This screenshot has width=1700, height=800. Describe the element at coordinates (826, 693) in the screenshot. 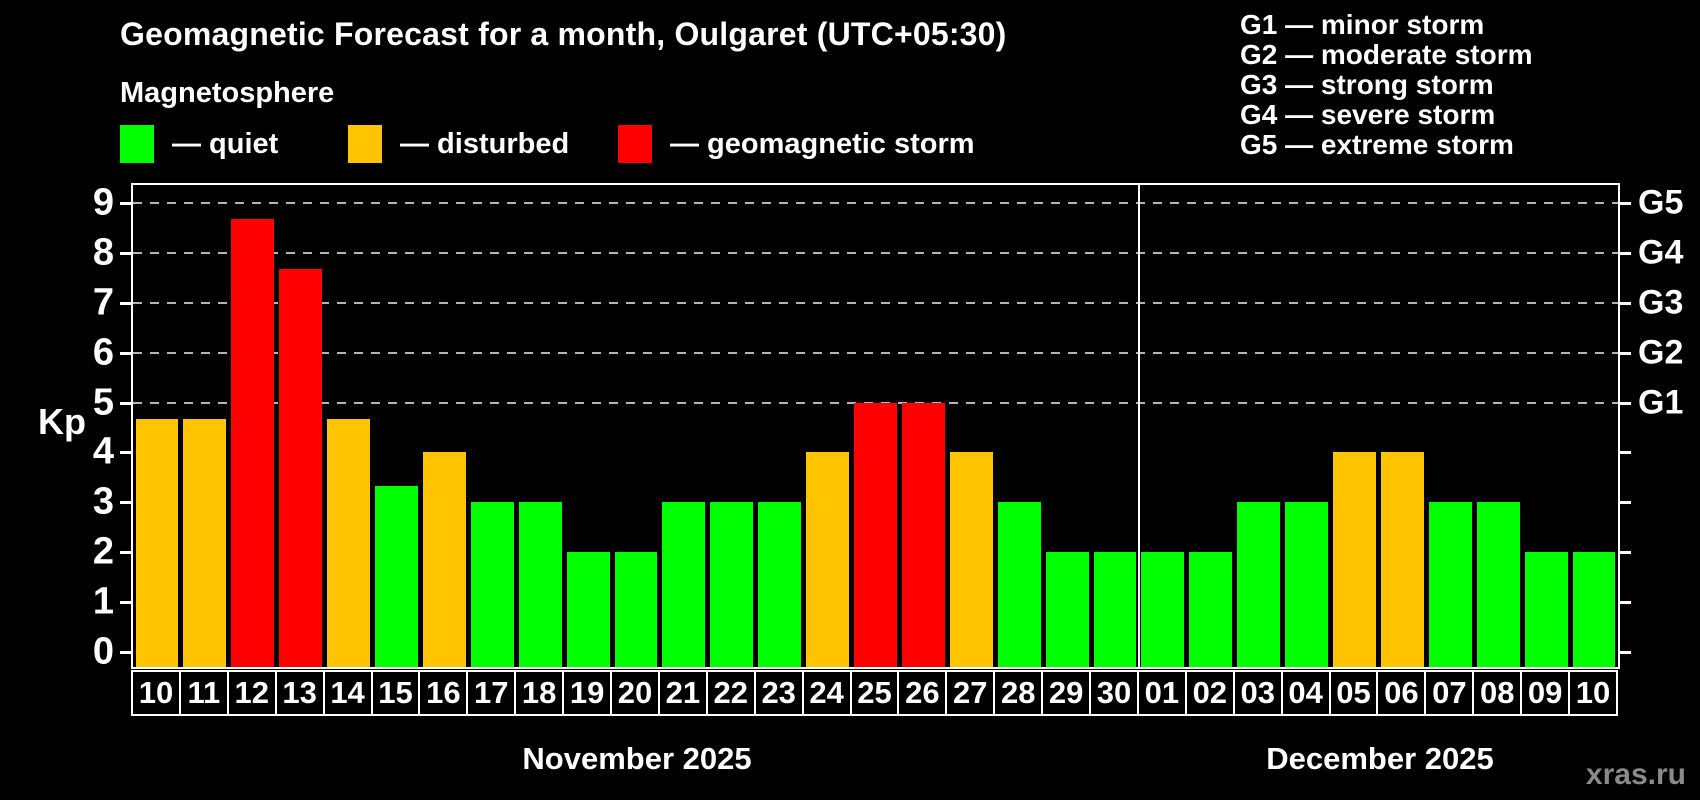

I see `day-label-nov-24: 24` at that location.